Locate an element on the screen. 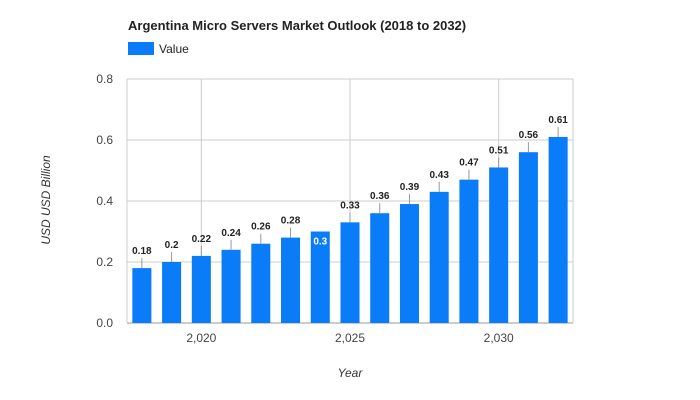  bar-value-label: 0.33 is located at coordinates (350, 205).